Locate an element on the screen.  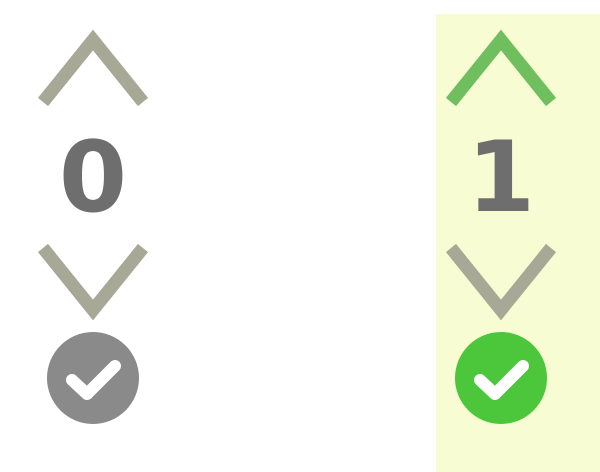
vote-count: 1 is located at coordinates (501, 178).